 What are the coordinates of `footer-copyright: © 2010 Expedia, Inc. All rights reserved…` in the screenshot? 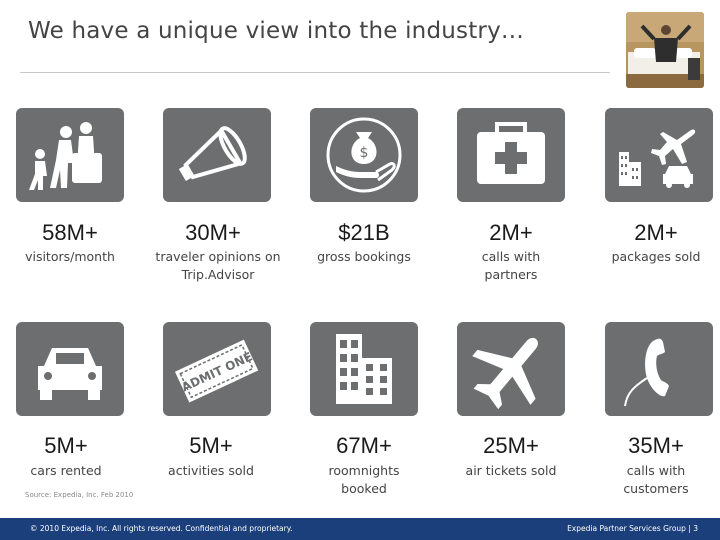 It's located at (161, 528).